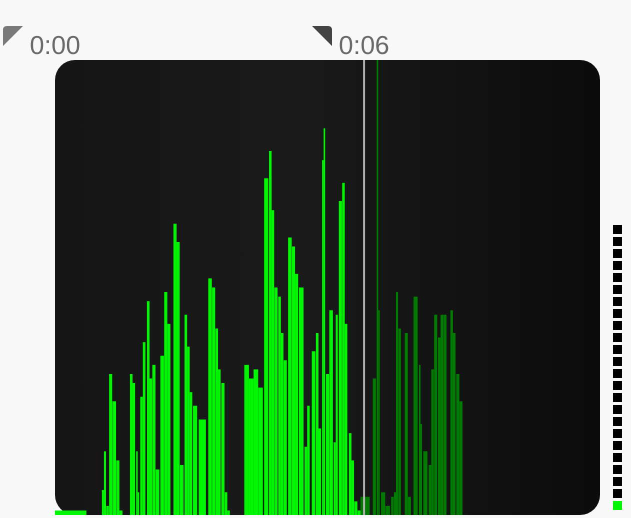 The height and width of the screenshot is (518, 631). I want to click on x-tick-label: 0:00, so click(55, 45).